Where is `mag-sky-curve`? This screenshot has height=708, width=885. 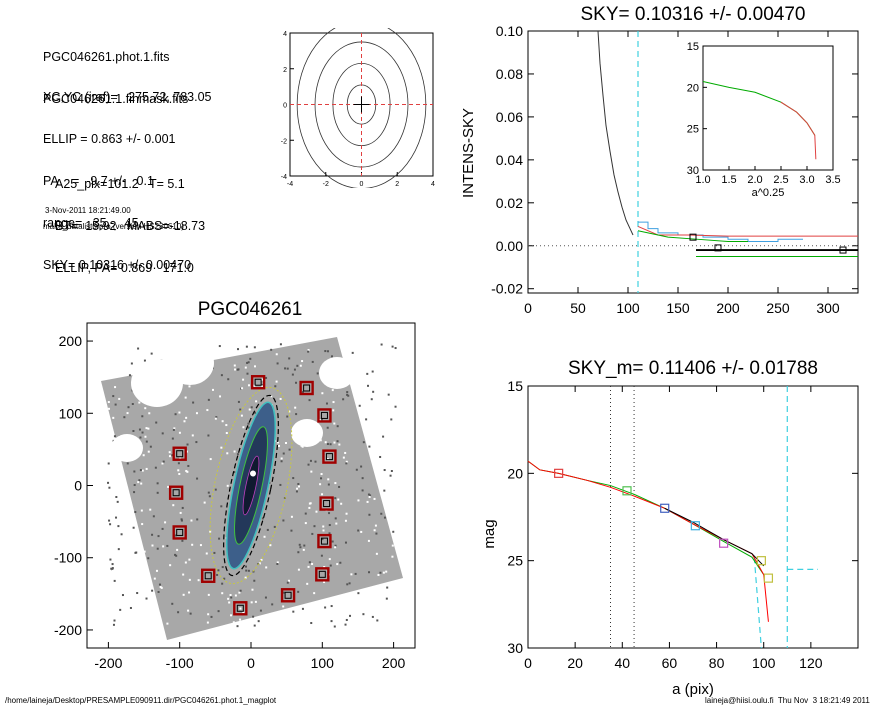 mag-sky-curve is located at coordinates (757, 603).